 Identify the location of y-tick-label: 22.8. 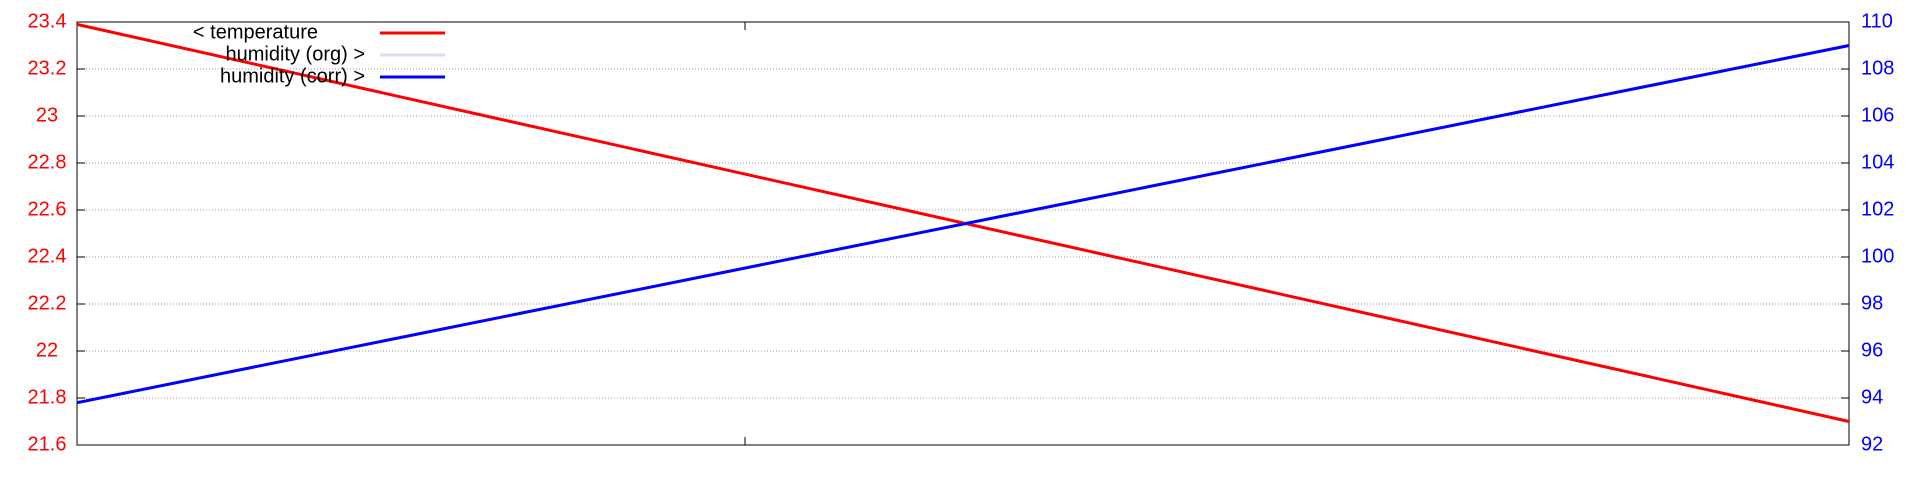
(47, 162).